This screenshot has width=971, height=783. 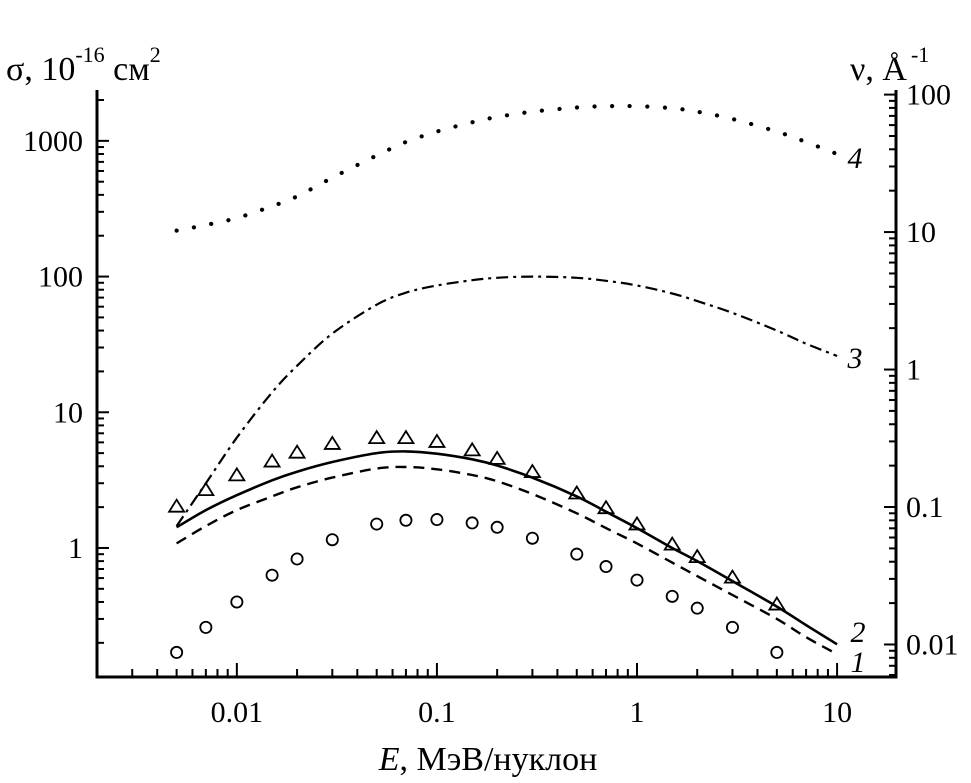 I want to click on y-right-tick-label: 0.01, so click(x=932, y=644).